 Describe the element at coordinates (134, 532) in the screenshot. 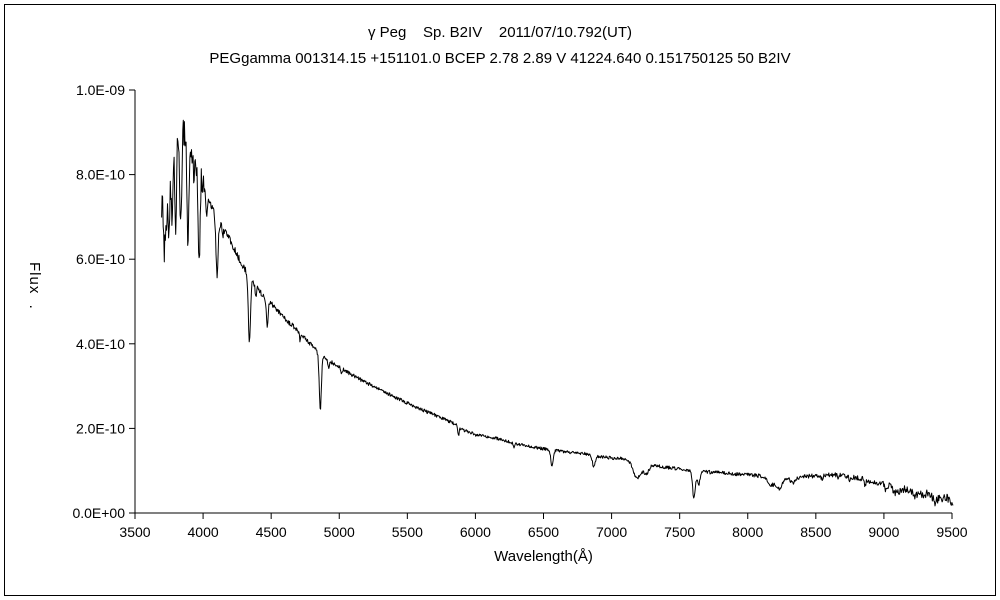

I see `x-tick-label: 3500` at that location.